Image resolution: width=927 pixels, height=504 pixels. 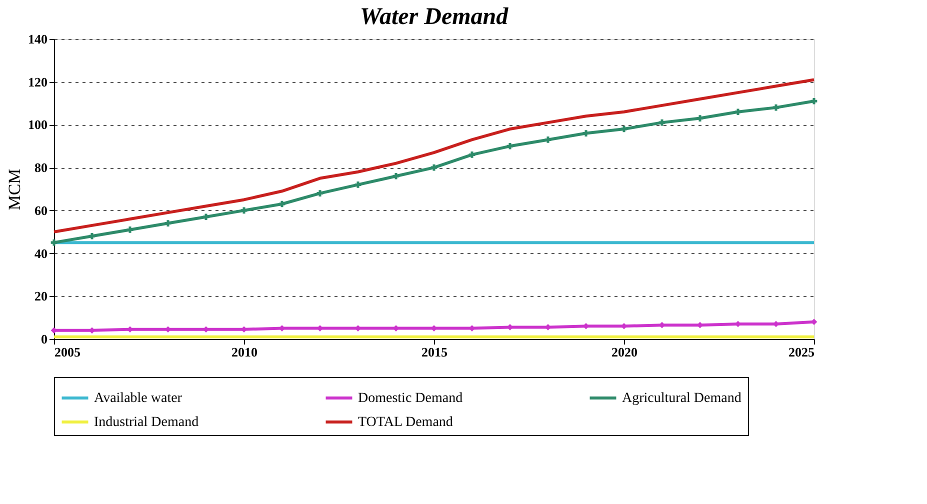 I want to click on x-tick-label: 2020, so click(x=625, y=352).